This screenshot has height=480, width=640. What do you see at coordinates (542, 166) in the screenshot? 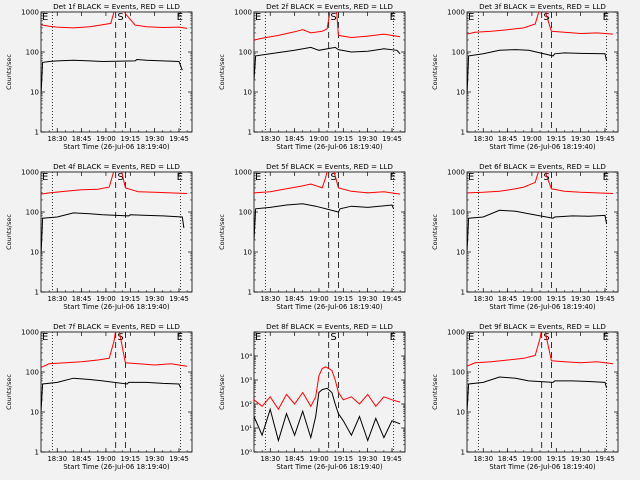
I see `chart-title: Det 6f BLACK = Events, RED = LLD` at bounding box center [542, 166].